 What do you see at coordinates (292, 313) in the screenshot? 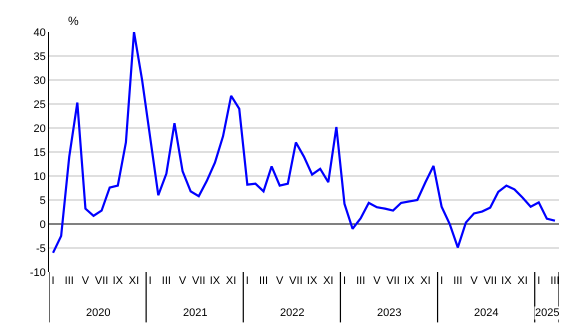
I see `text: 2022` at bounding box center [292, 313].